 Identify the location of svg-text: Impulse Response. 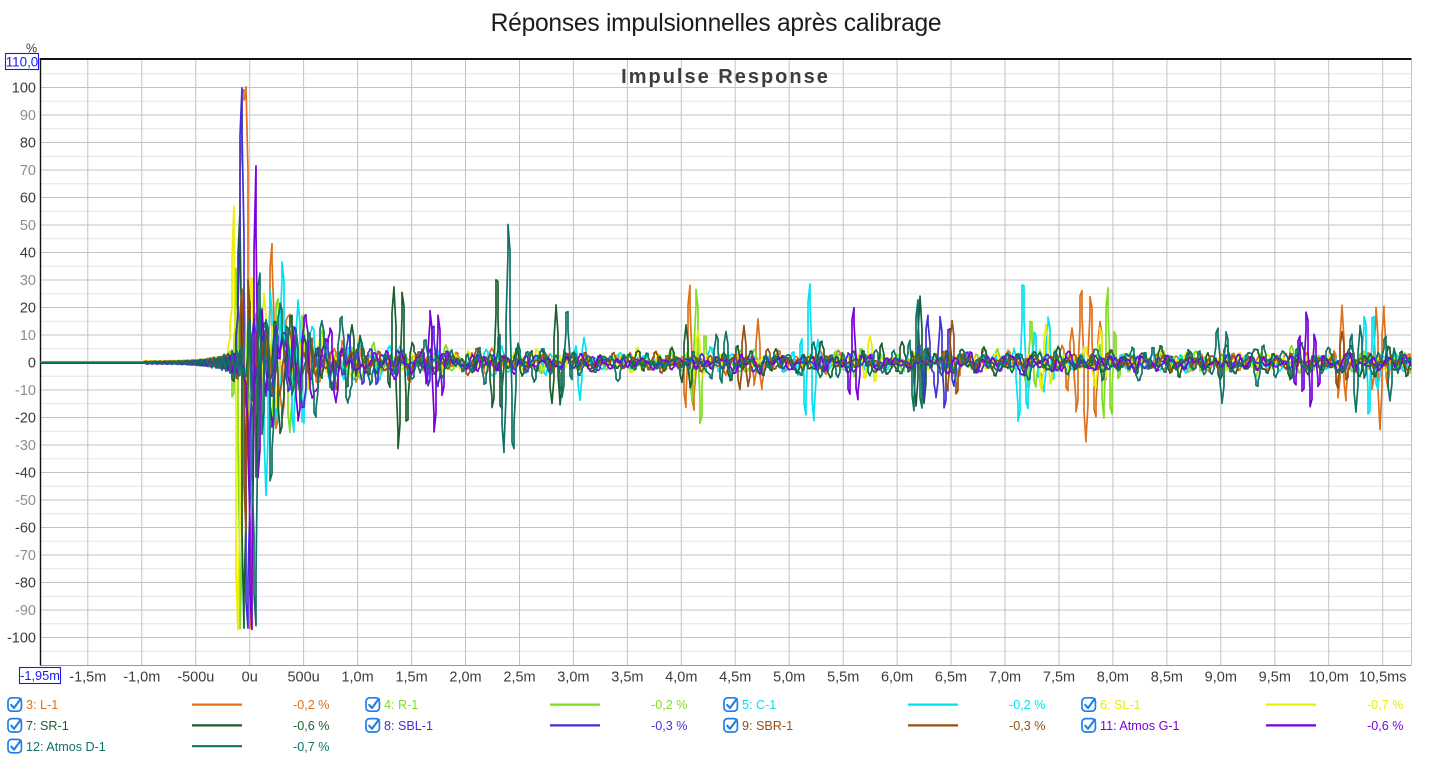
(725, 77).